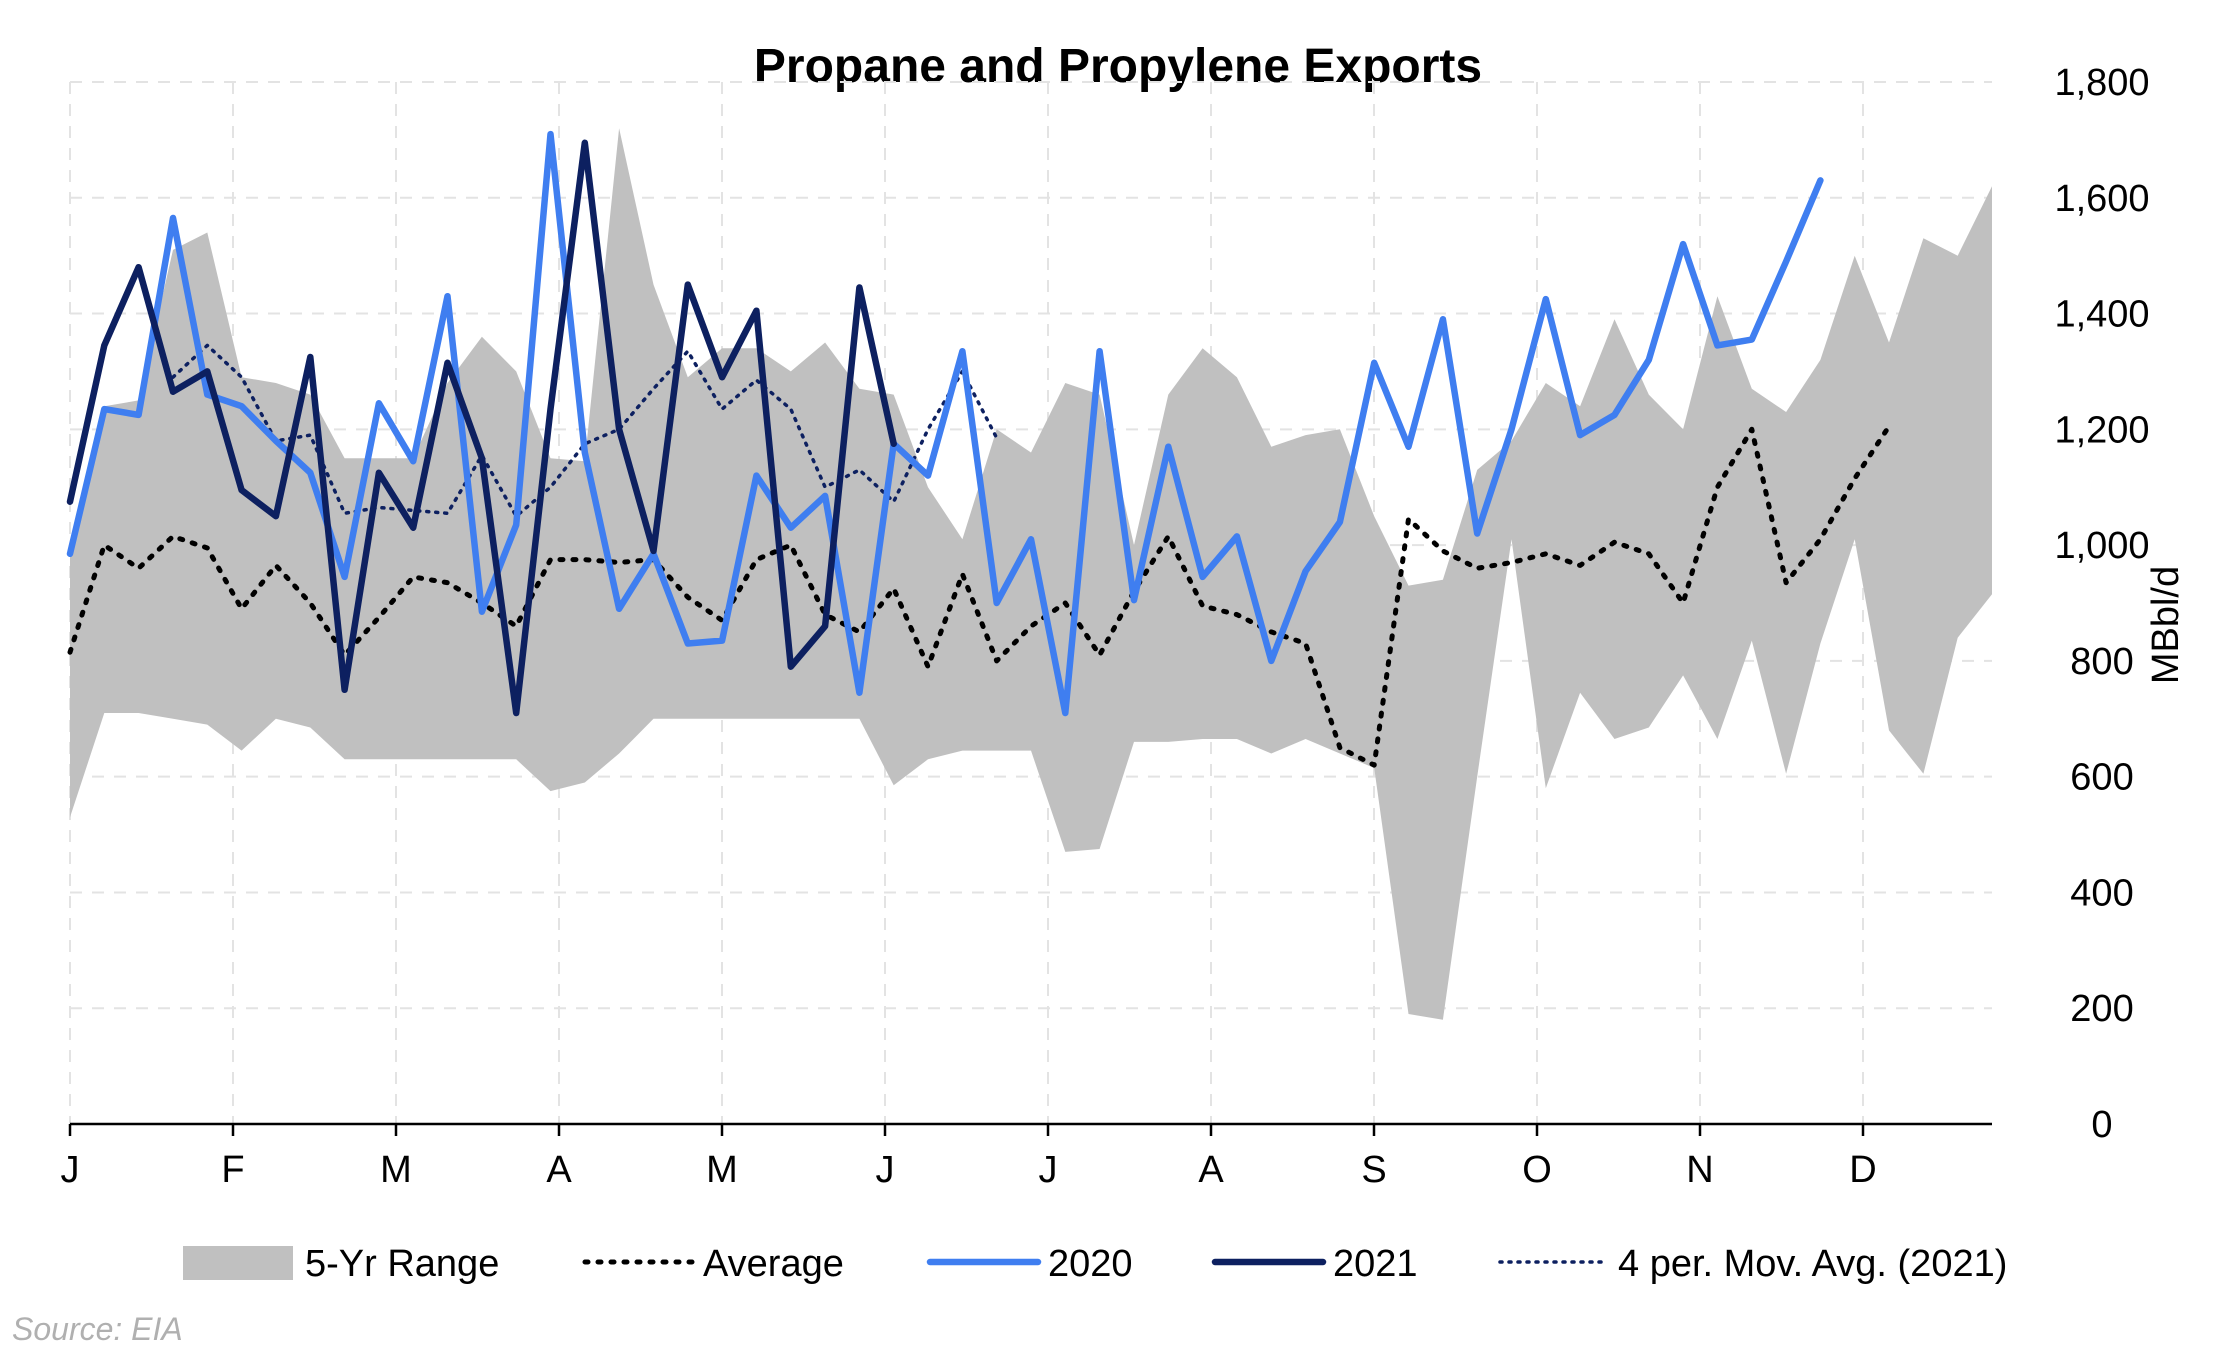  What do you see at coordinates (1090, 1264) in the screenshot?
I see `legend-label: 2020` at bounding box center [1090, 1264].